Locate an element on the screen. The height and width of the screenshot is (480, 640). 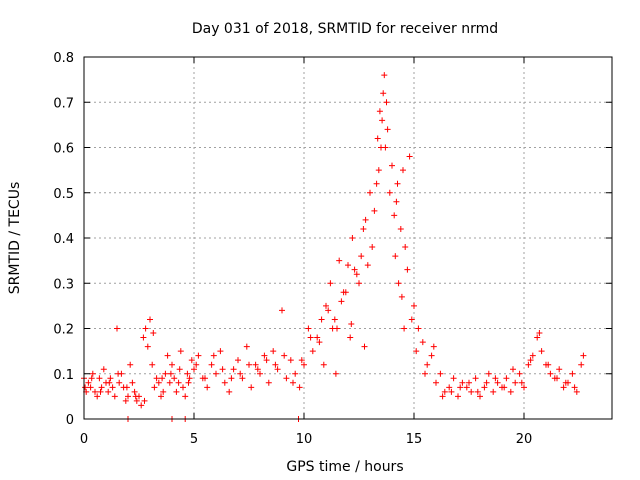
x-axis-title: GPS time / hours is located at coordinates (344, 467).